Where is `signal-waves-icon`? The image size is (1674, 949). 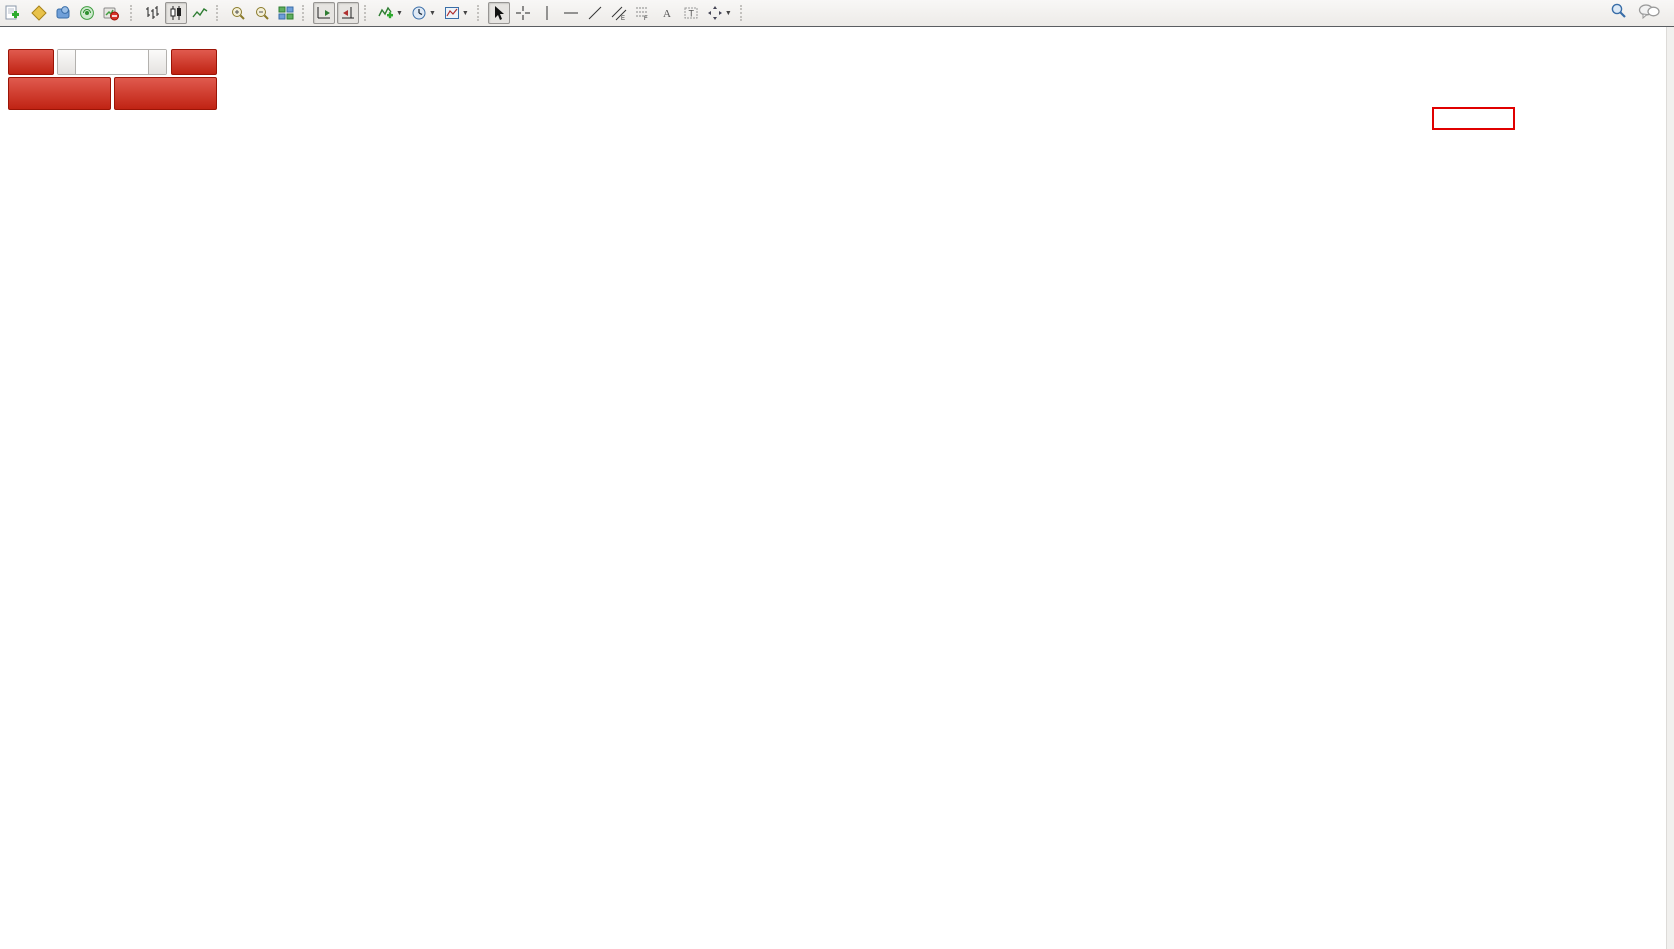
signal-waves-icon is located at coordinates (87, 13).